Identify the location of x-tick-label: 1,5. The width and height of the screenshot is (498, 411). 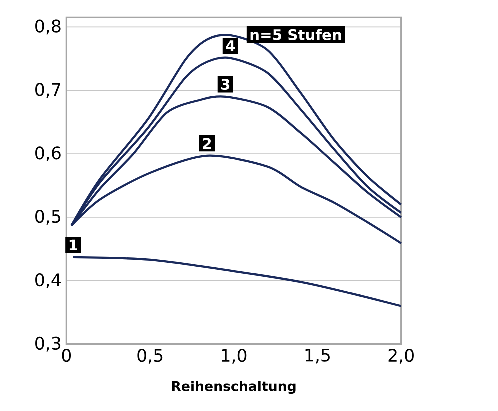
(318, 356).